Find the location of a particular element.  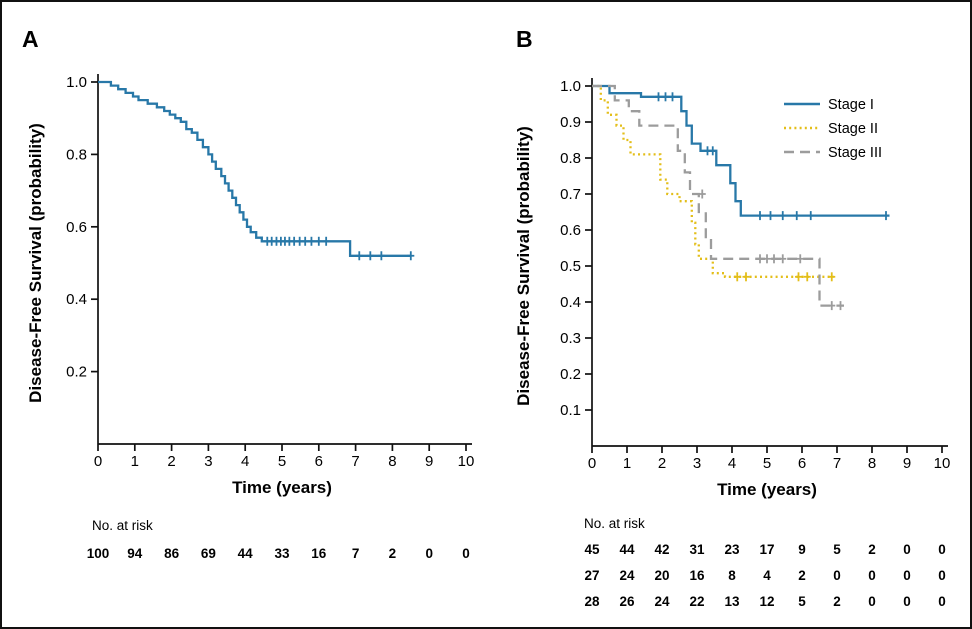

at-risk-count: 33 is located at coordinates (282, 553).